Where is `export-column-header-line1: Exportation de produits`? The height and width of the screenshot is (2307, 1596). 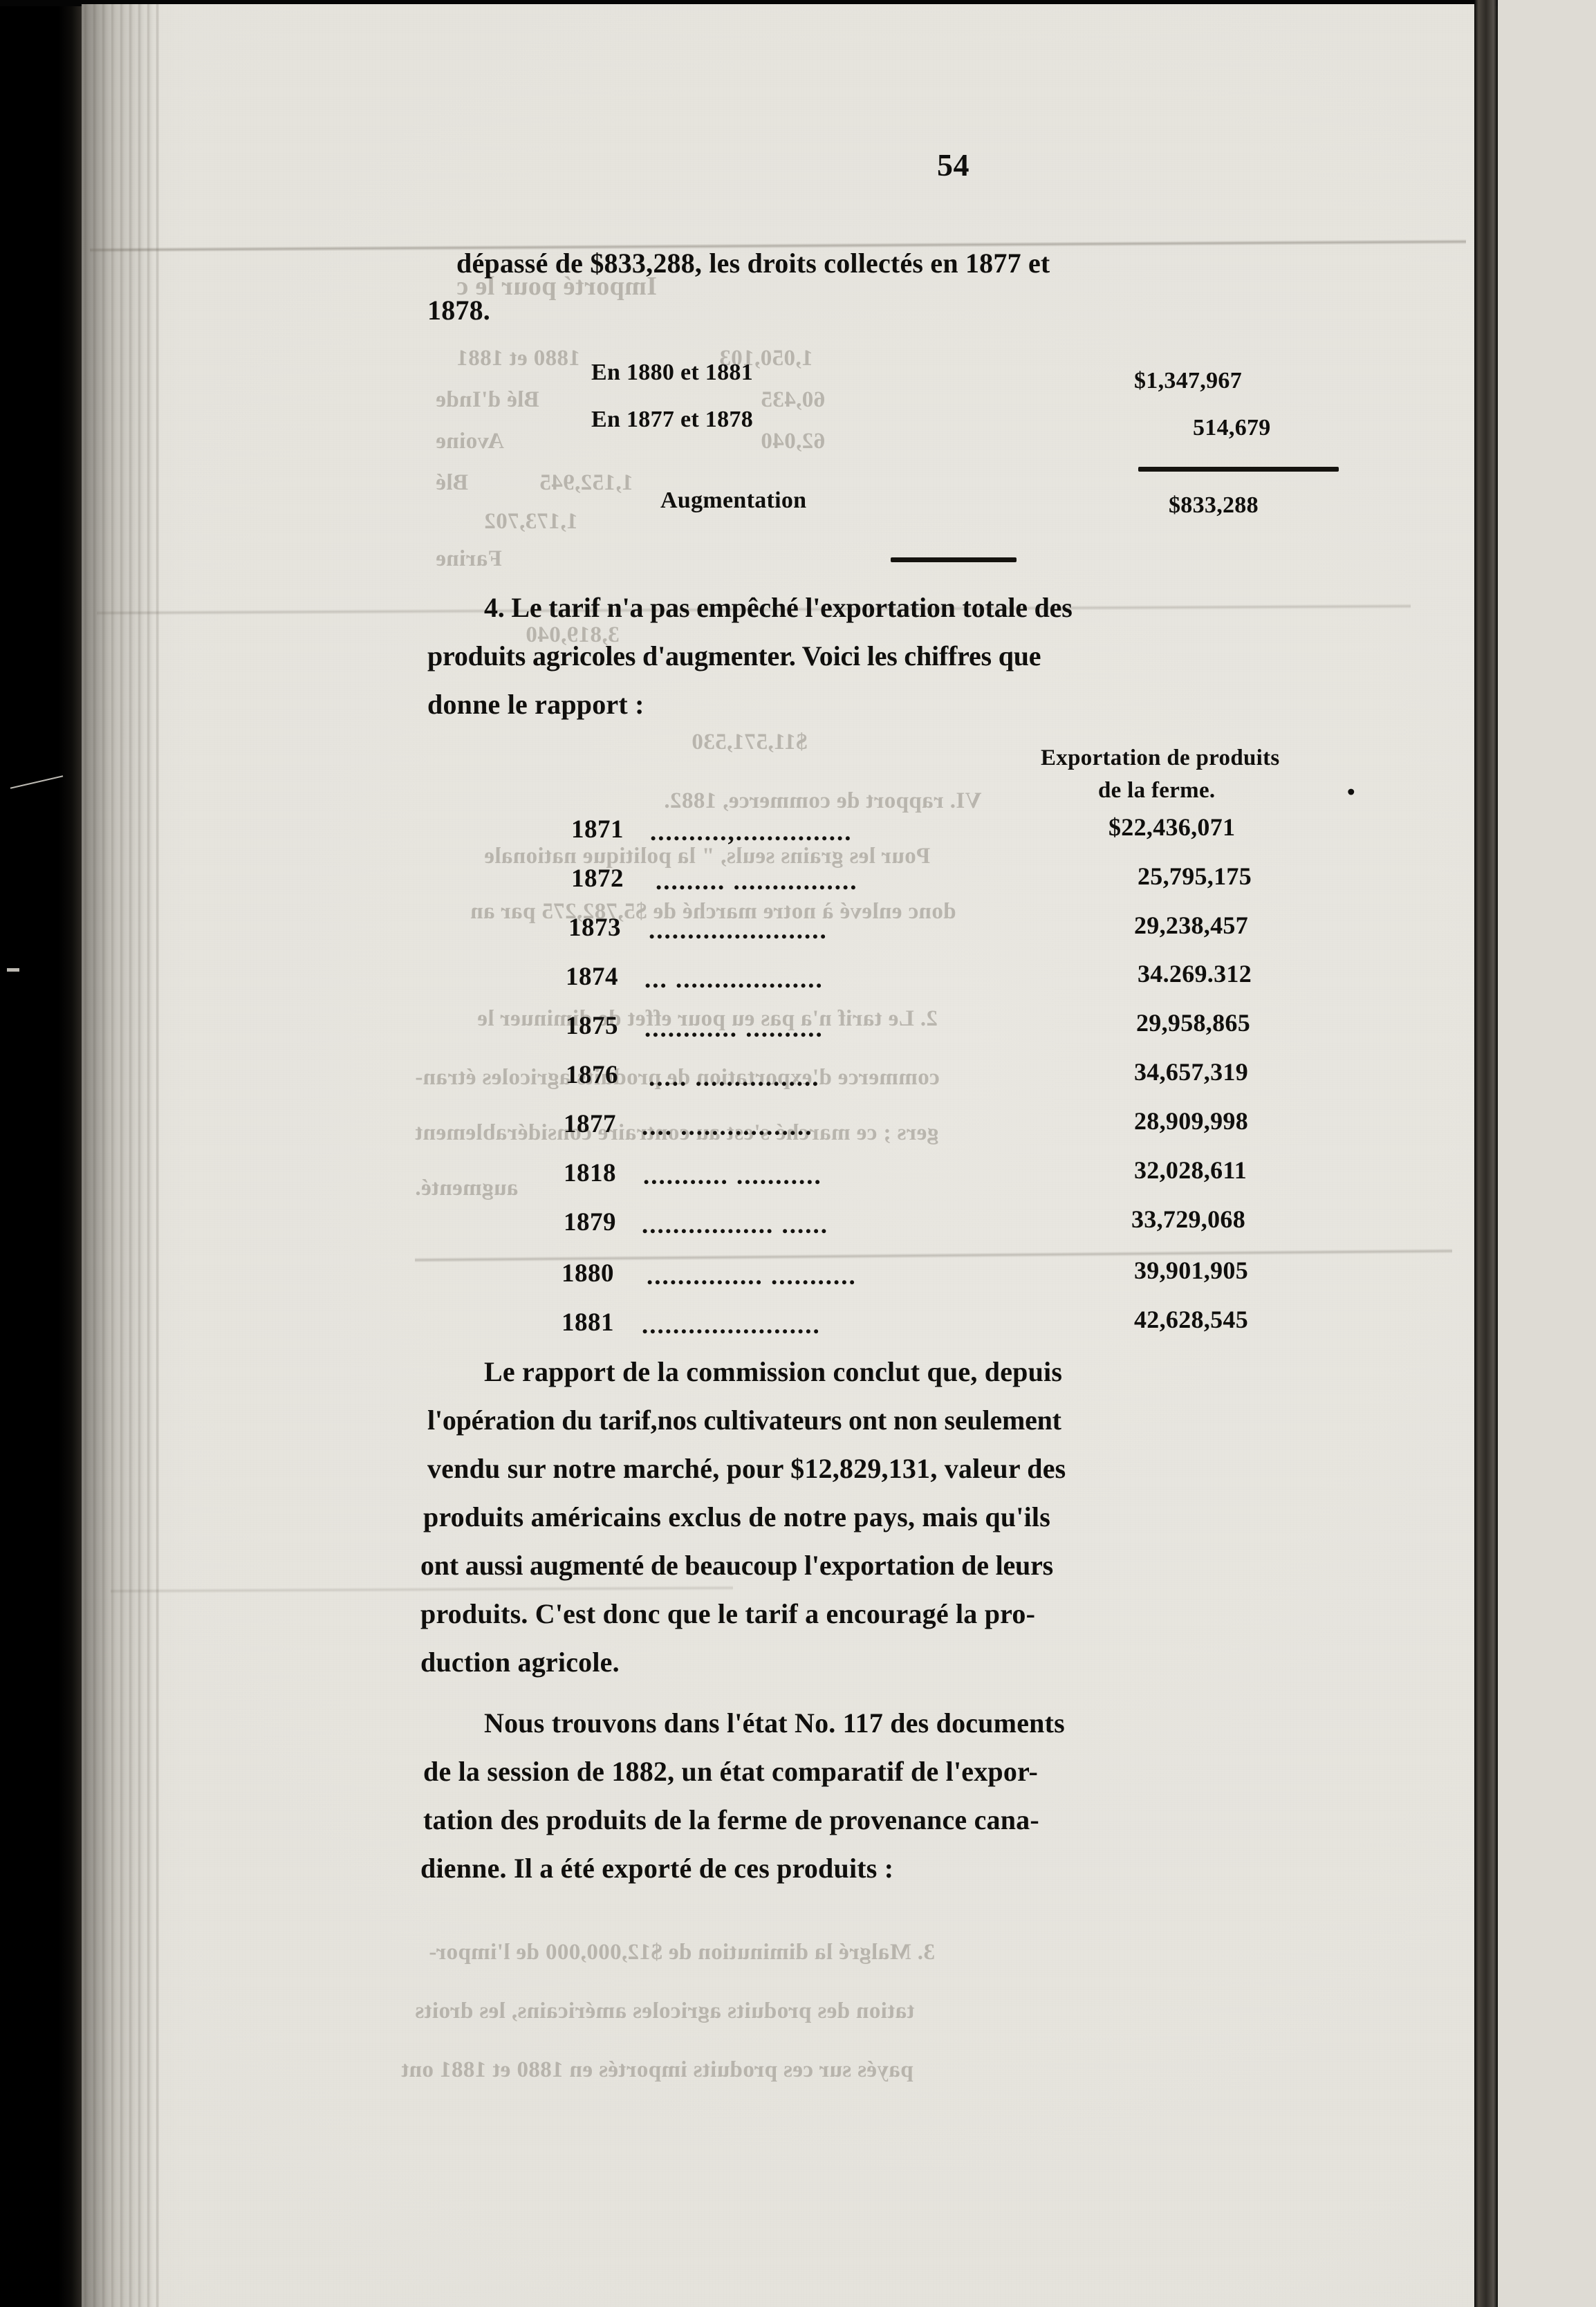 export-column-header-line1: Exportation de produits is located at coordinates (1160, 758).